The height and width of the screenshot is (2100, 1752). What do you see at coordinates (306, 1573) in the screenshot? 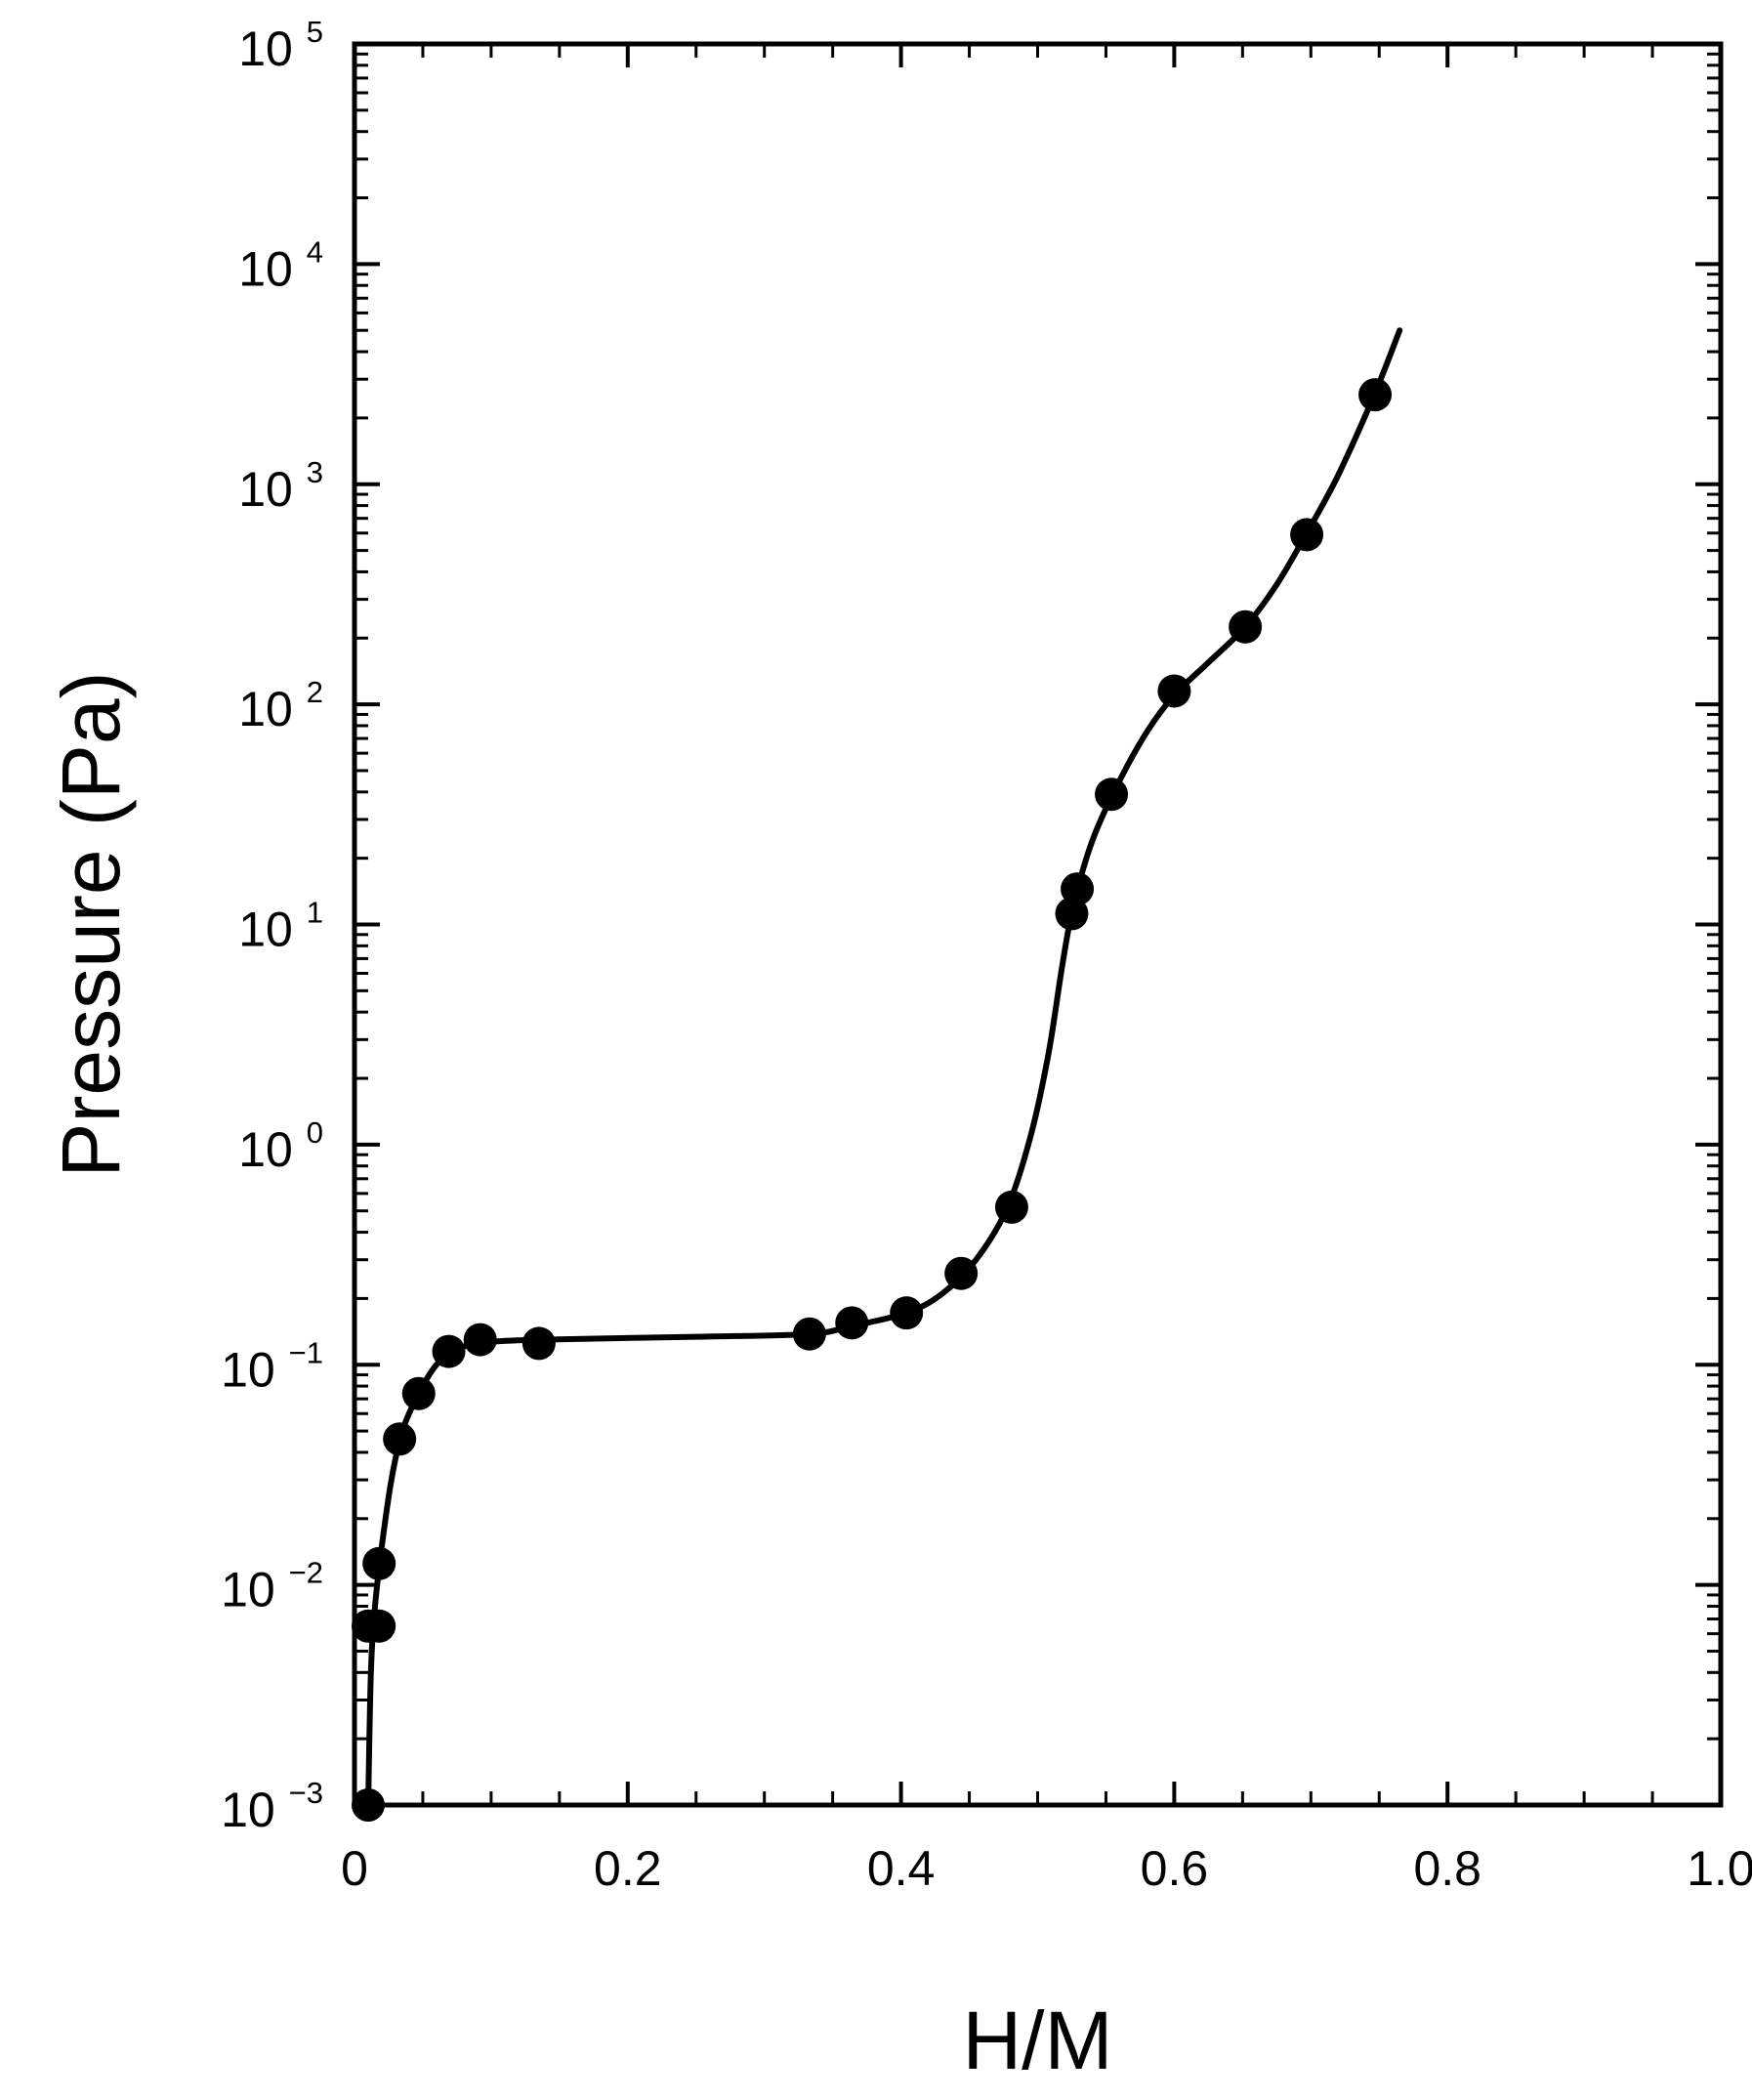
I see `y-tick-exponent: −2` at bounding box center [306, 1573].